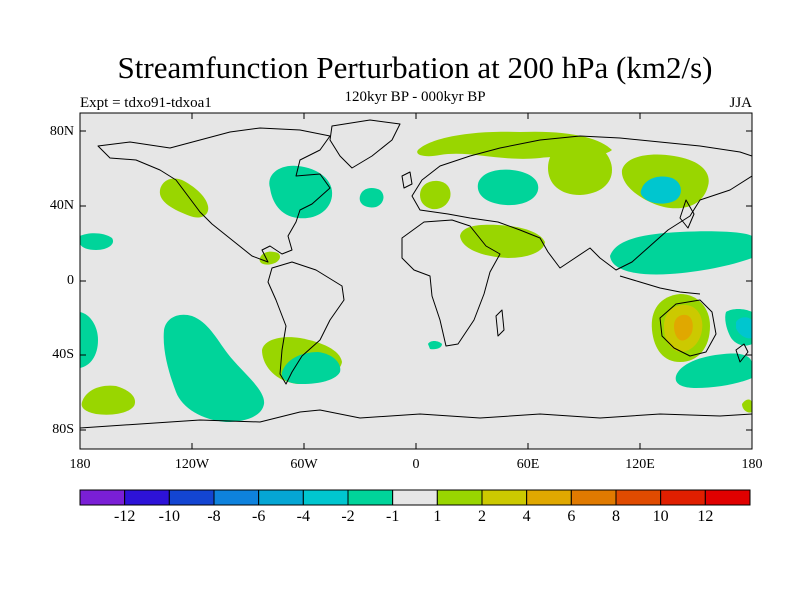 The height and width of the screenshot is (600, 800). What do you see at coordinates (169, 516) in the screenshot?
I see `colorbar-label: -10` at bounding box center [169, 516].